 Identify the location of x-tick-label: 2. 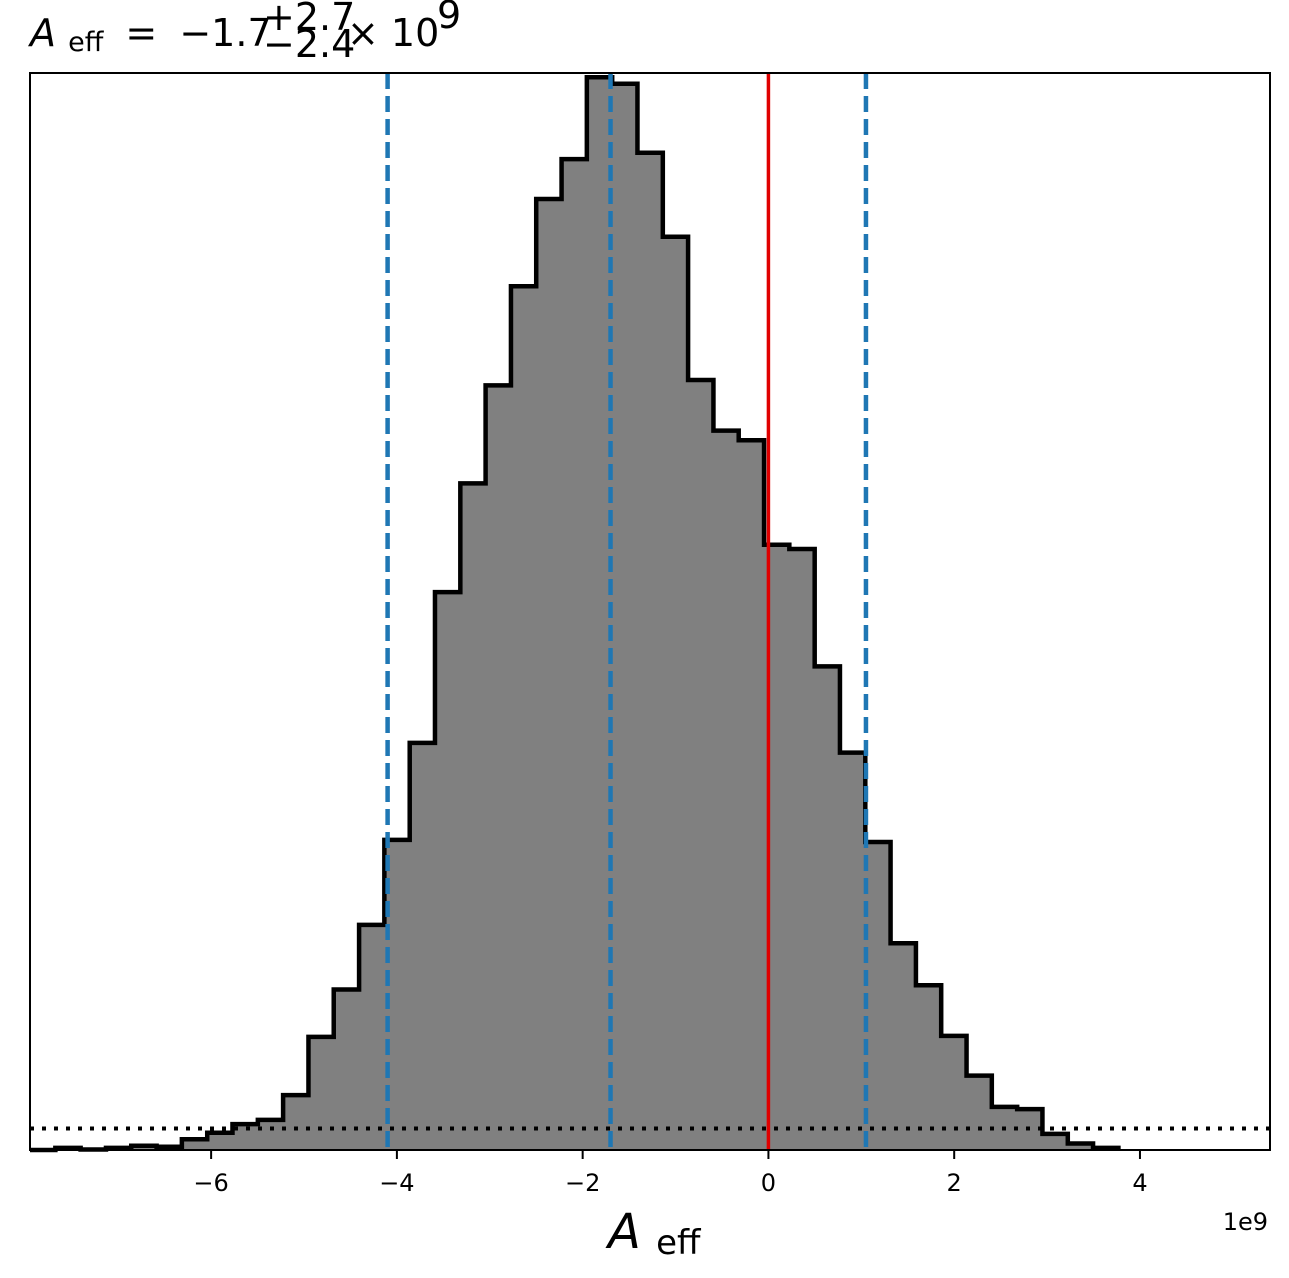
(954, 1183).